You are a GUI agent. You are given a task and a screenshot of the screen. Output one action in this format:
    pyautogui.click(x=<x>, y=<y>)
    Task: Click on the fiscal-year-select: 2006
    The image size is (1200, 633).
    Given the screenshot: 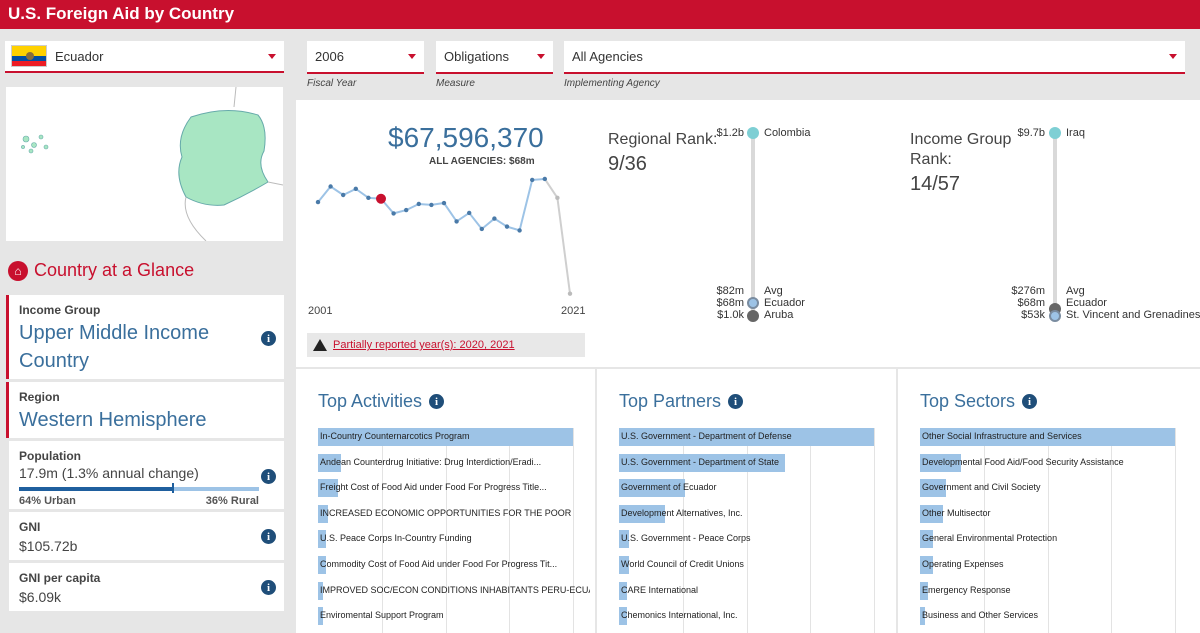 What is the action you would take?
    pyautogui.click(x=365, y=57)
    